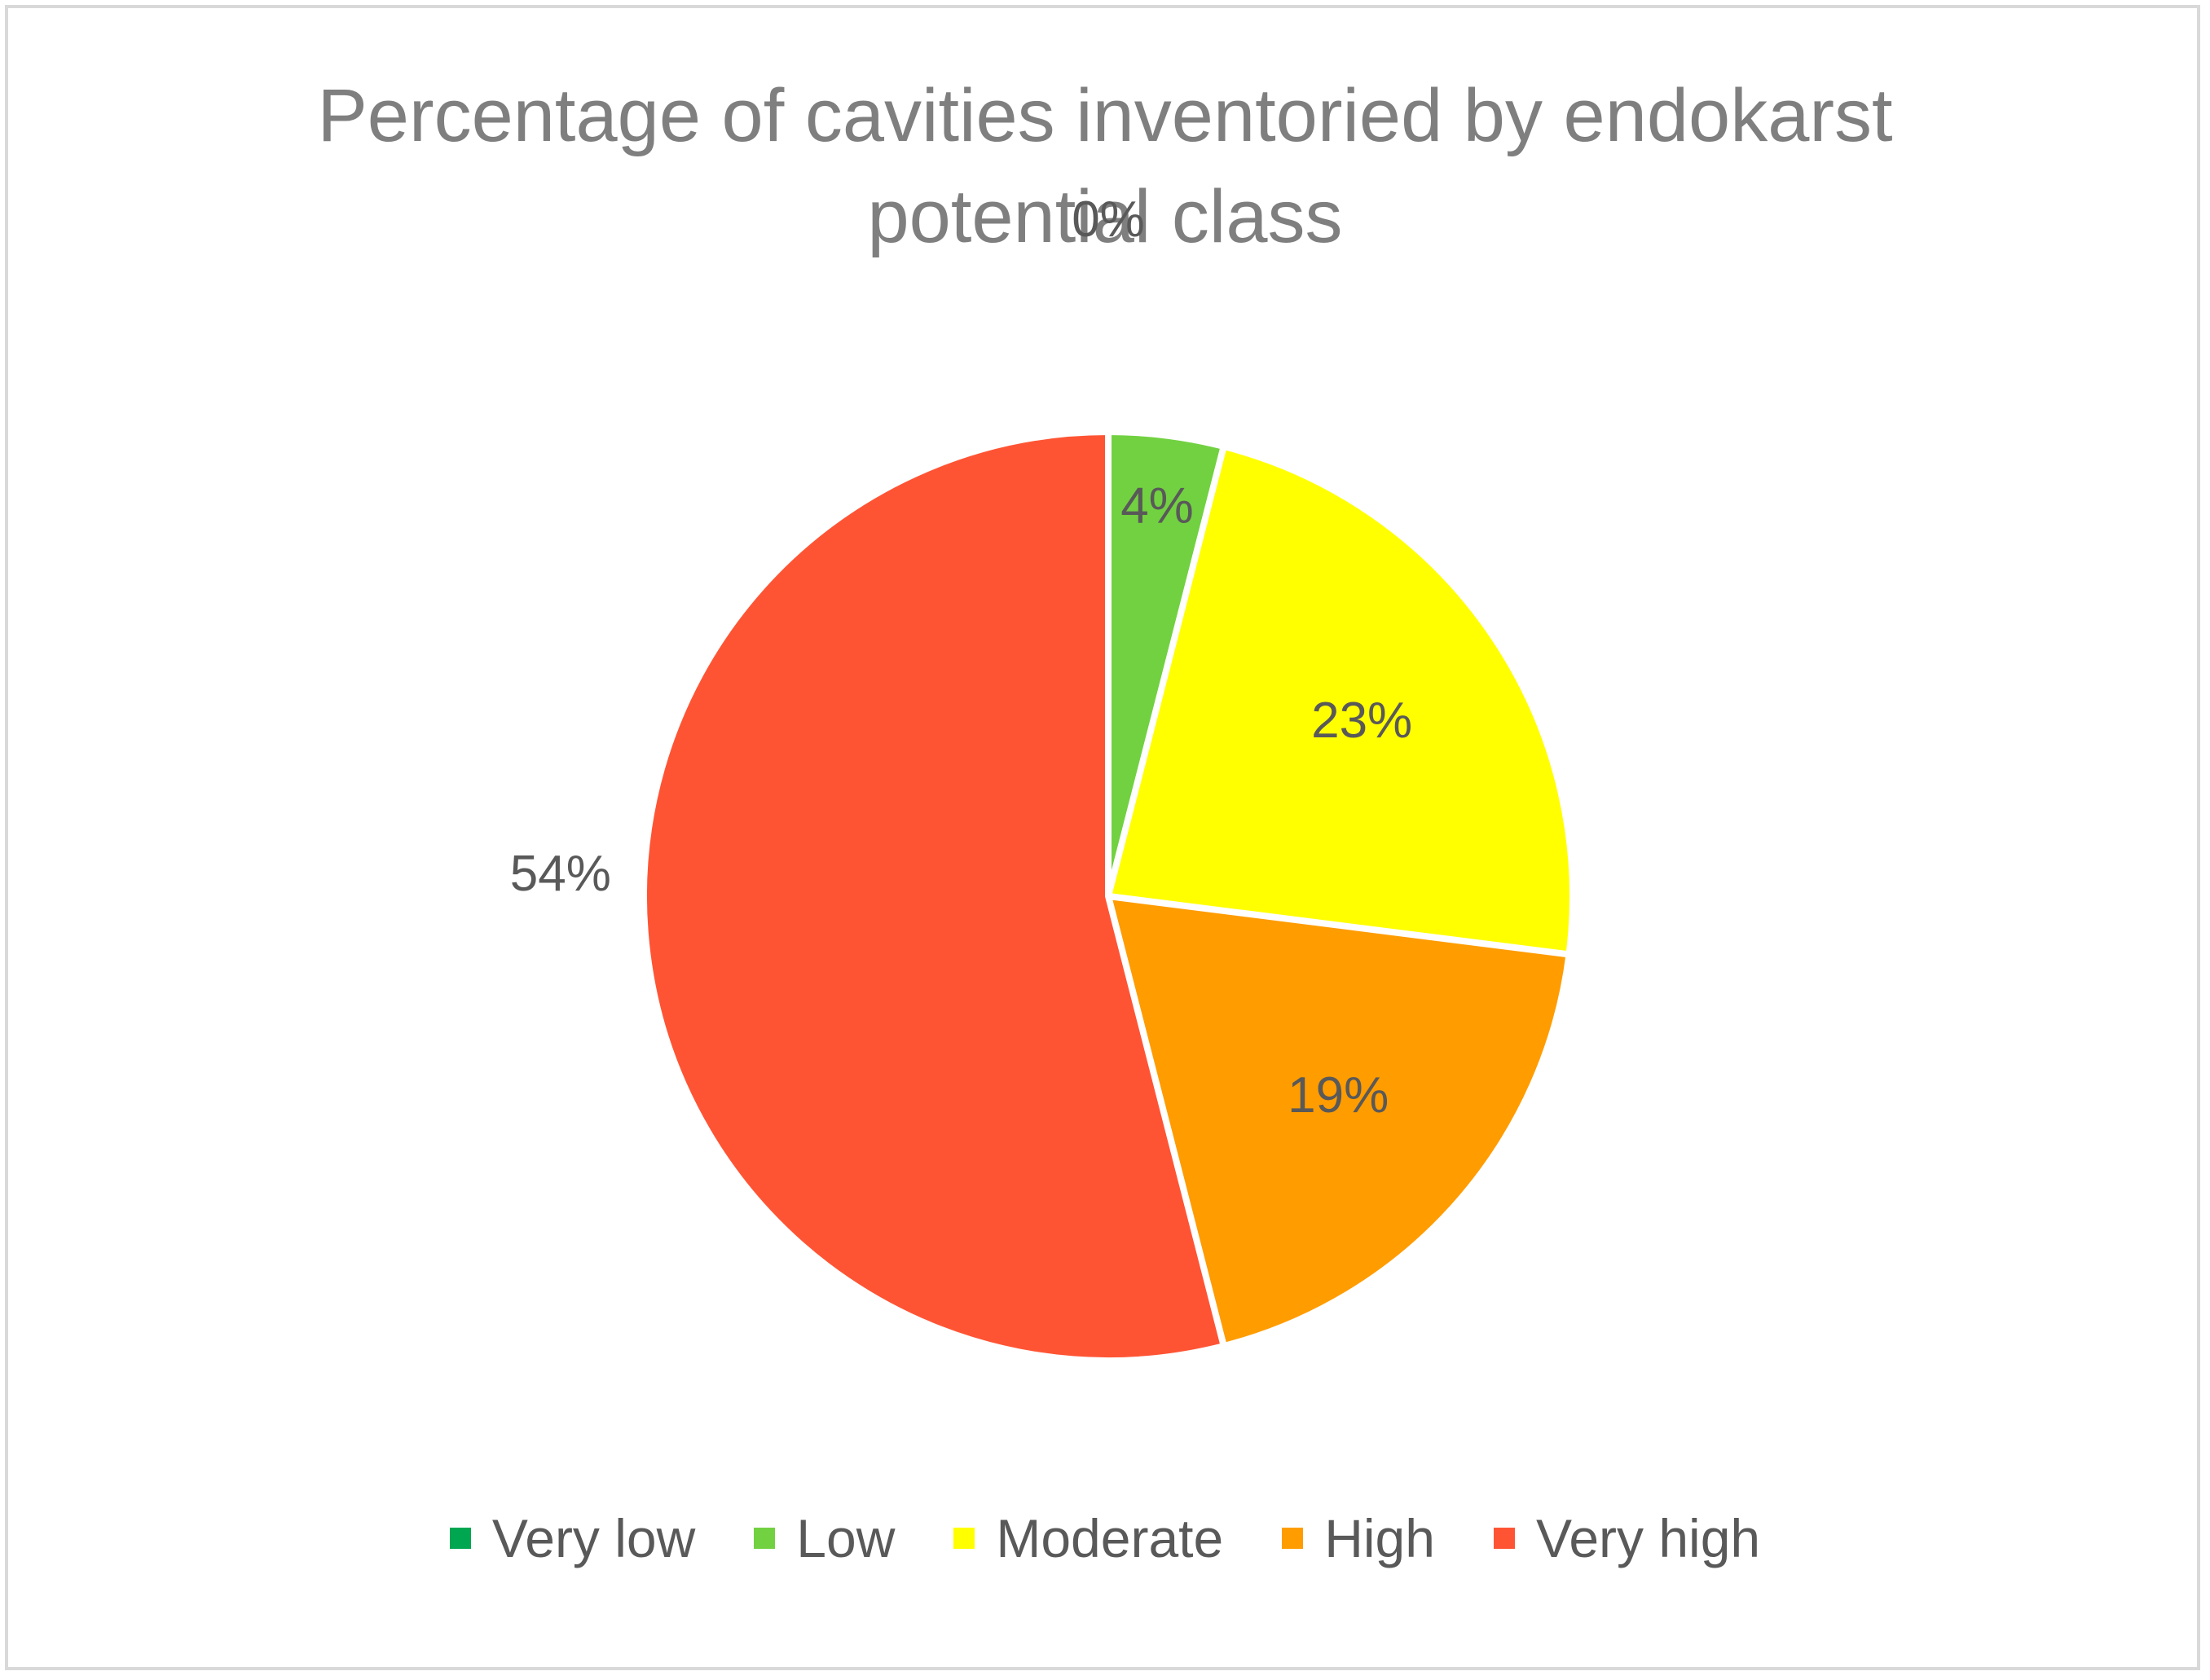  I want to click on legend-label-high: High, so click(1379, 1538).